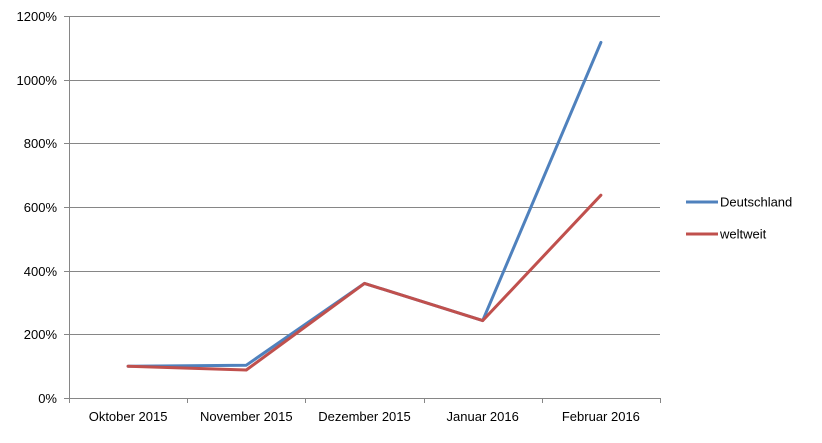 The width and height of the screenshot is (822, 443). I want to click on y-tick-label-4: 800%, so click(41, 143).